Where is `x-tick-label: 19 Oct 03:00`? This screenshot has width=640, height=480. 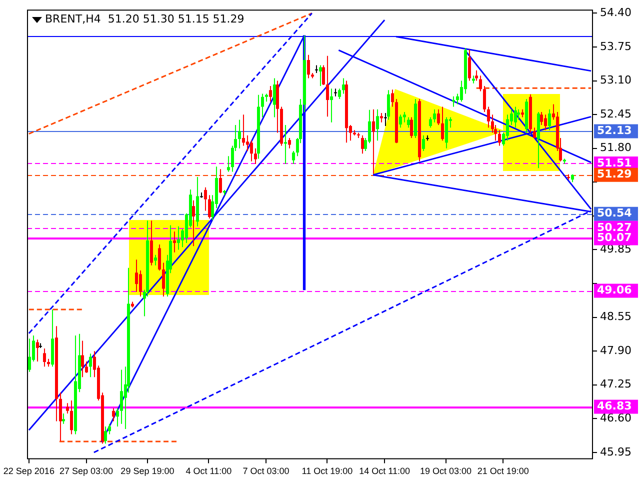
x-tick-label: 19 Oct 03:00 is located at coordinates (446, 471).